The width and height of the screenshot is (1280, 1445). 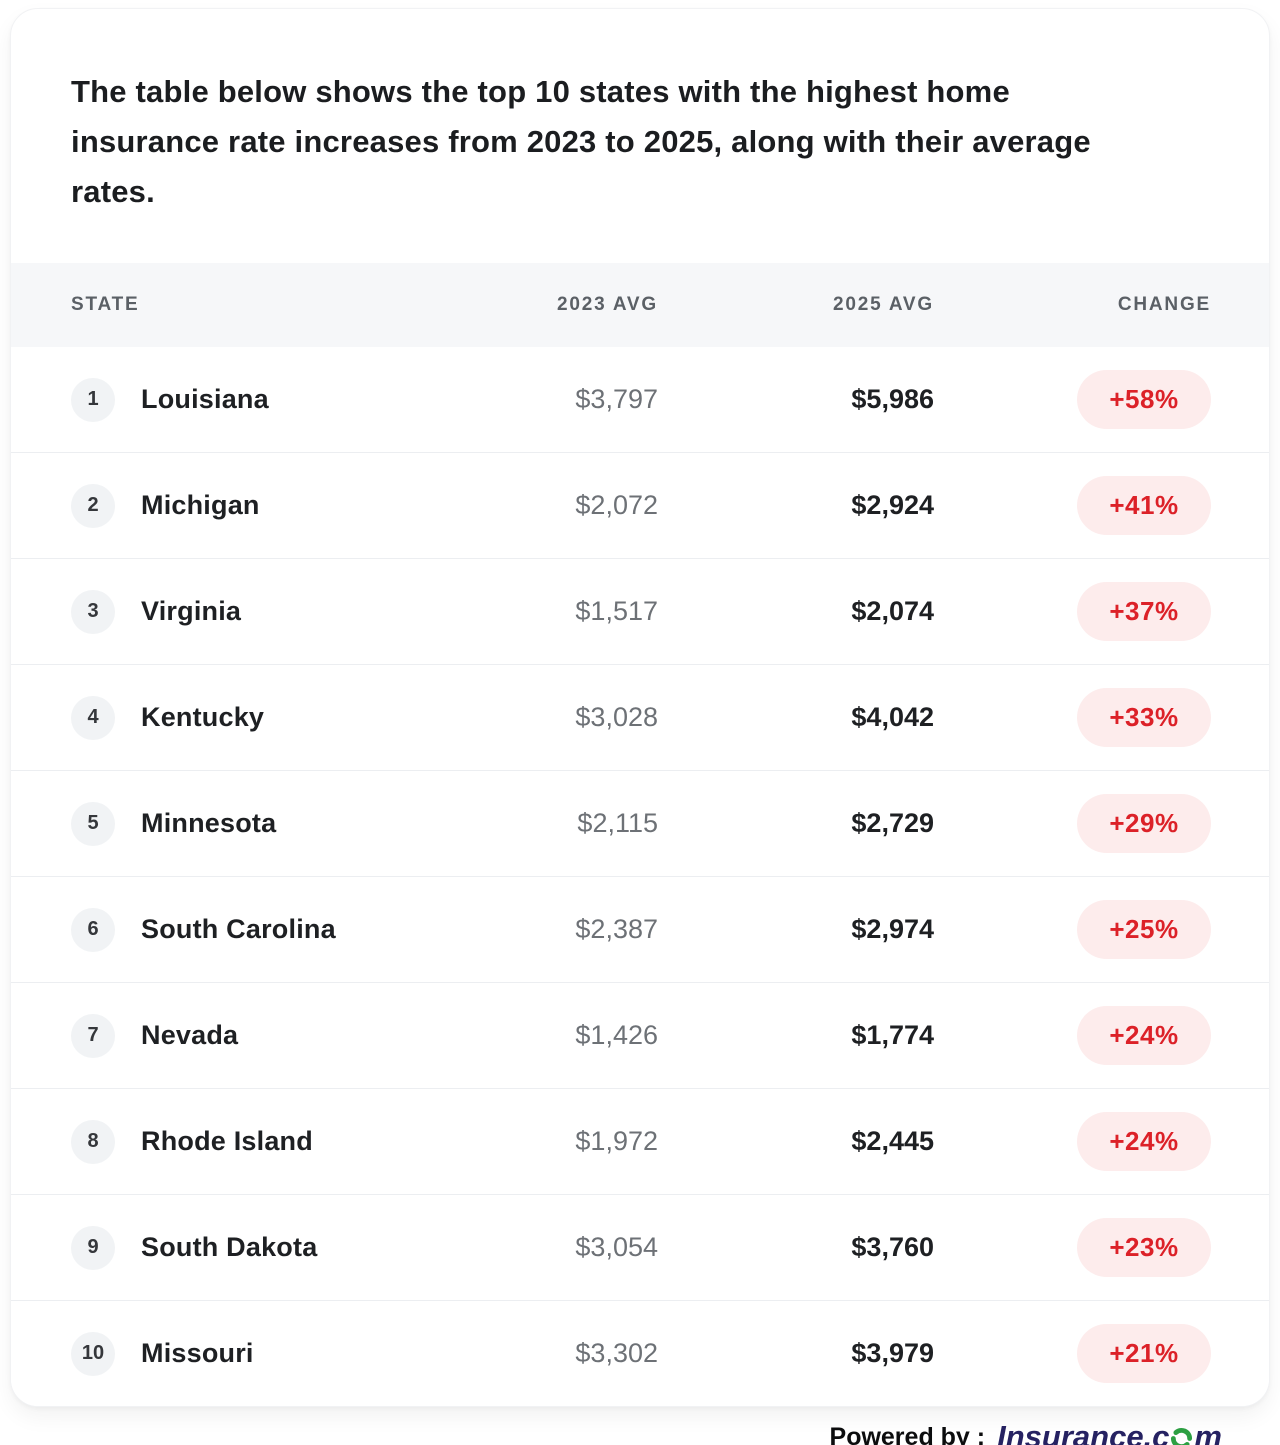 I want to click on powered-by-label: Powered by :, so click(x=907, y=1433).